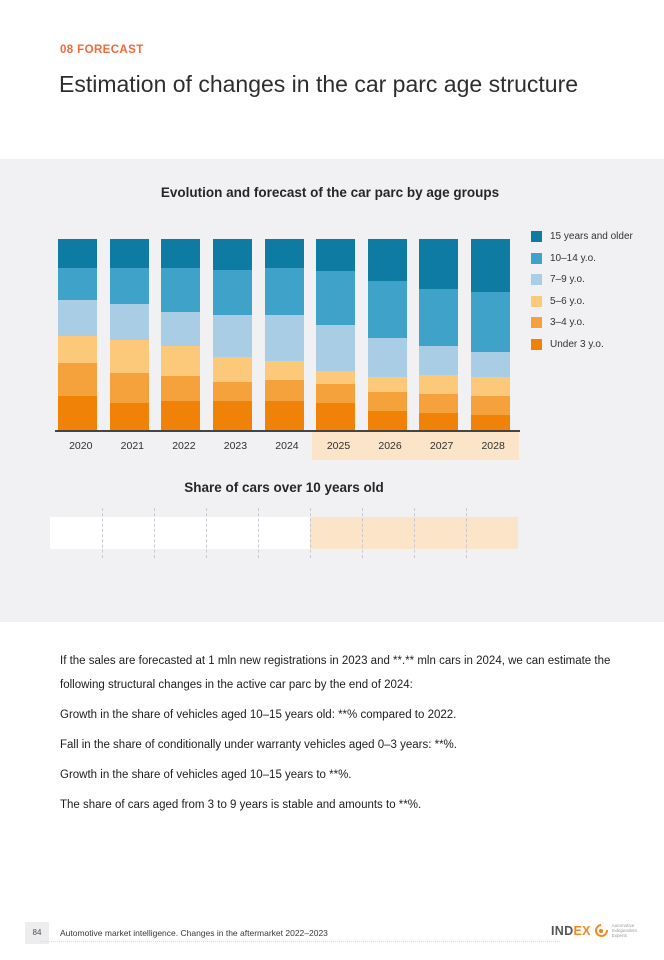 The height and width of the screenshot is (960, 664). I want to click on legend-item: 7–9 y.o., so click(582, 279).